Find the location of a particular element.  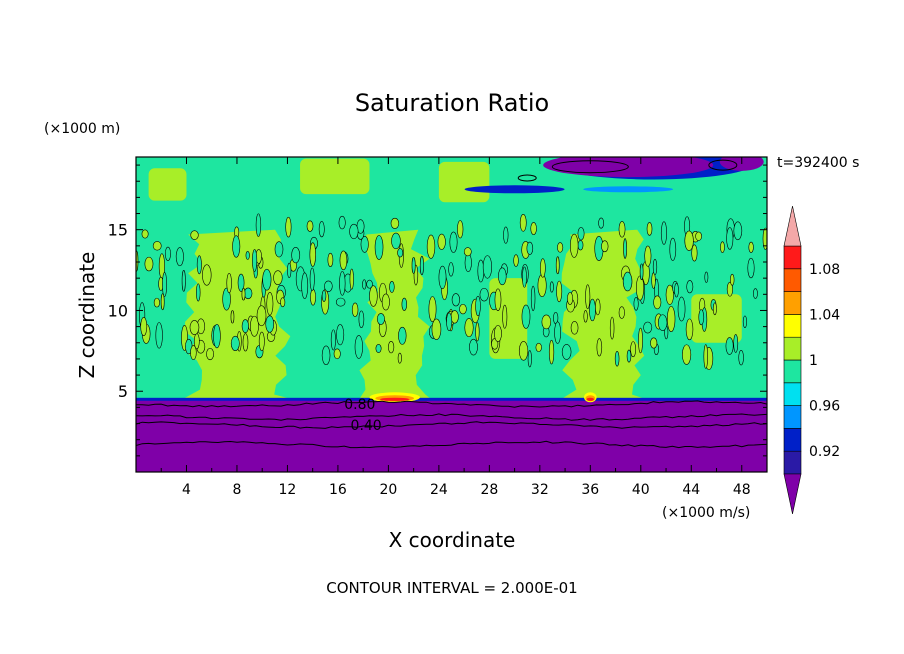

x-tick-label: 40 is located at coordinates (641, 490).